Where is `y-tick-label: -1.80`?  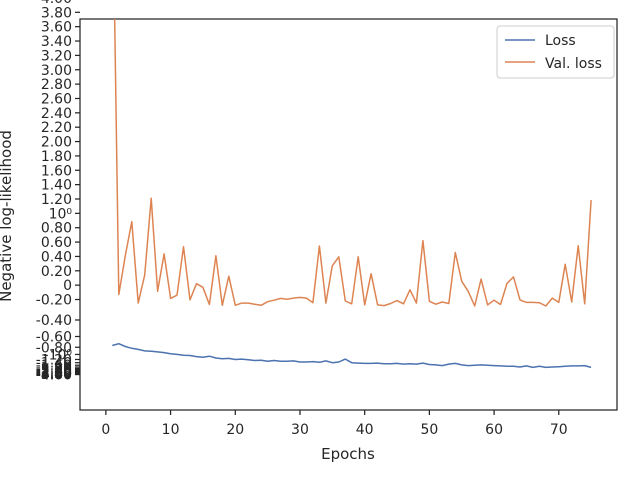 y-tick-label: -1.80 is located at coordinates (54, 368).